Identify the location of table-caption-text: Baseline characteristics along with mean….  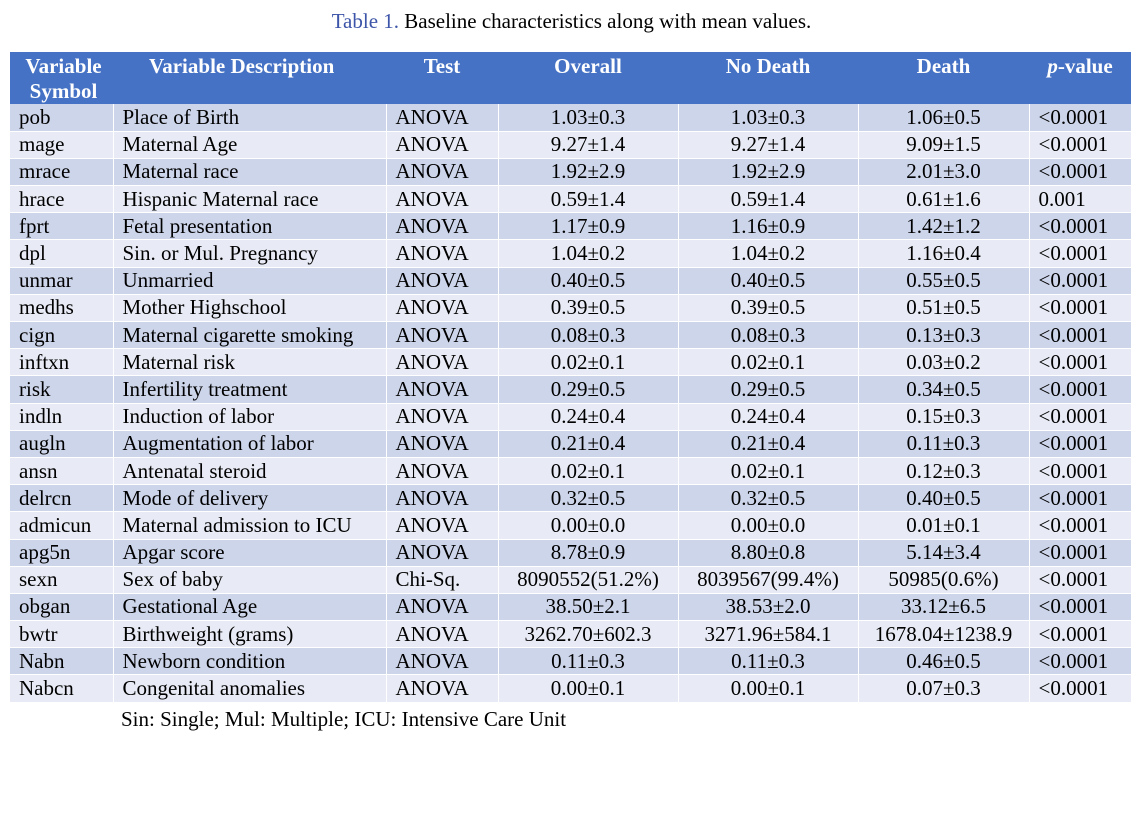
(605, 21).